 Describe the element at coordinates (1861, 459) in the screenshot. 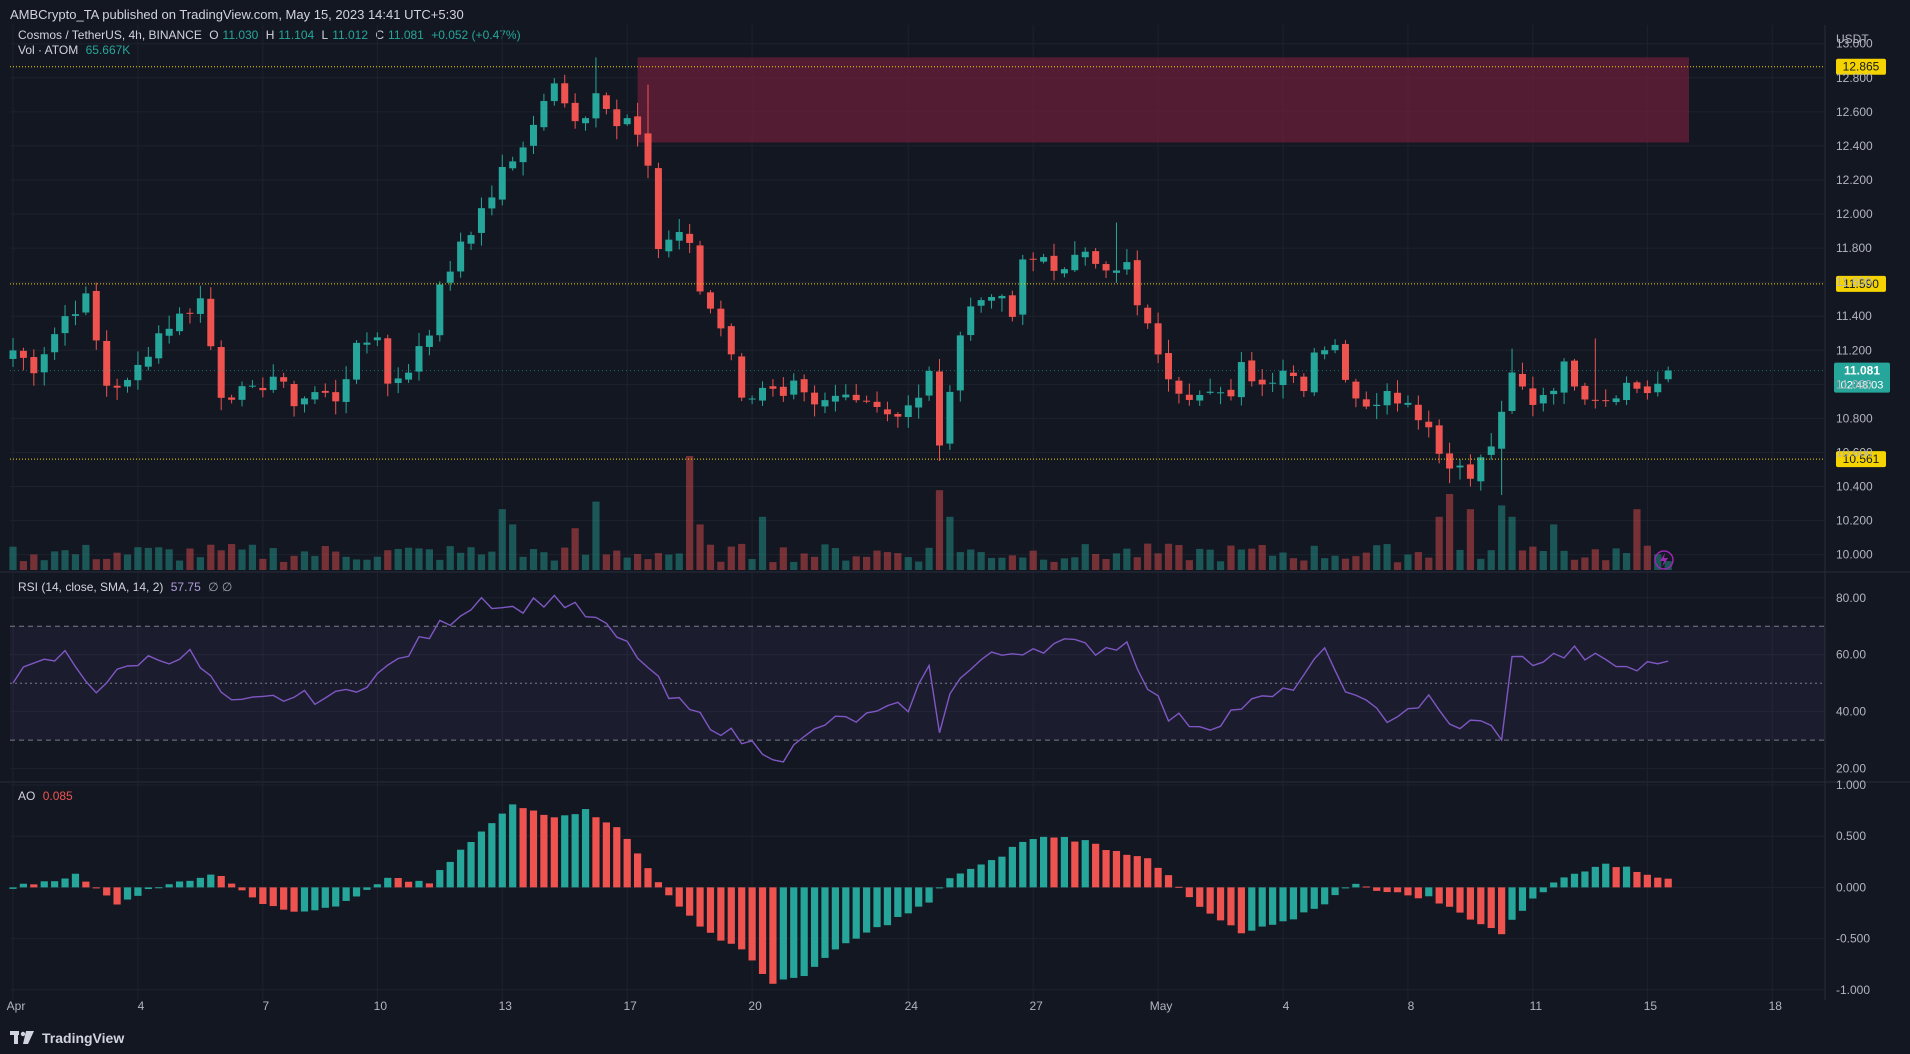

I see `price-level-badge: 10.561` at that location.